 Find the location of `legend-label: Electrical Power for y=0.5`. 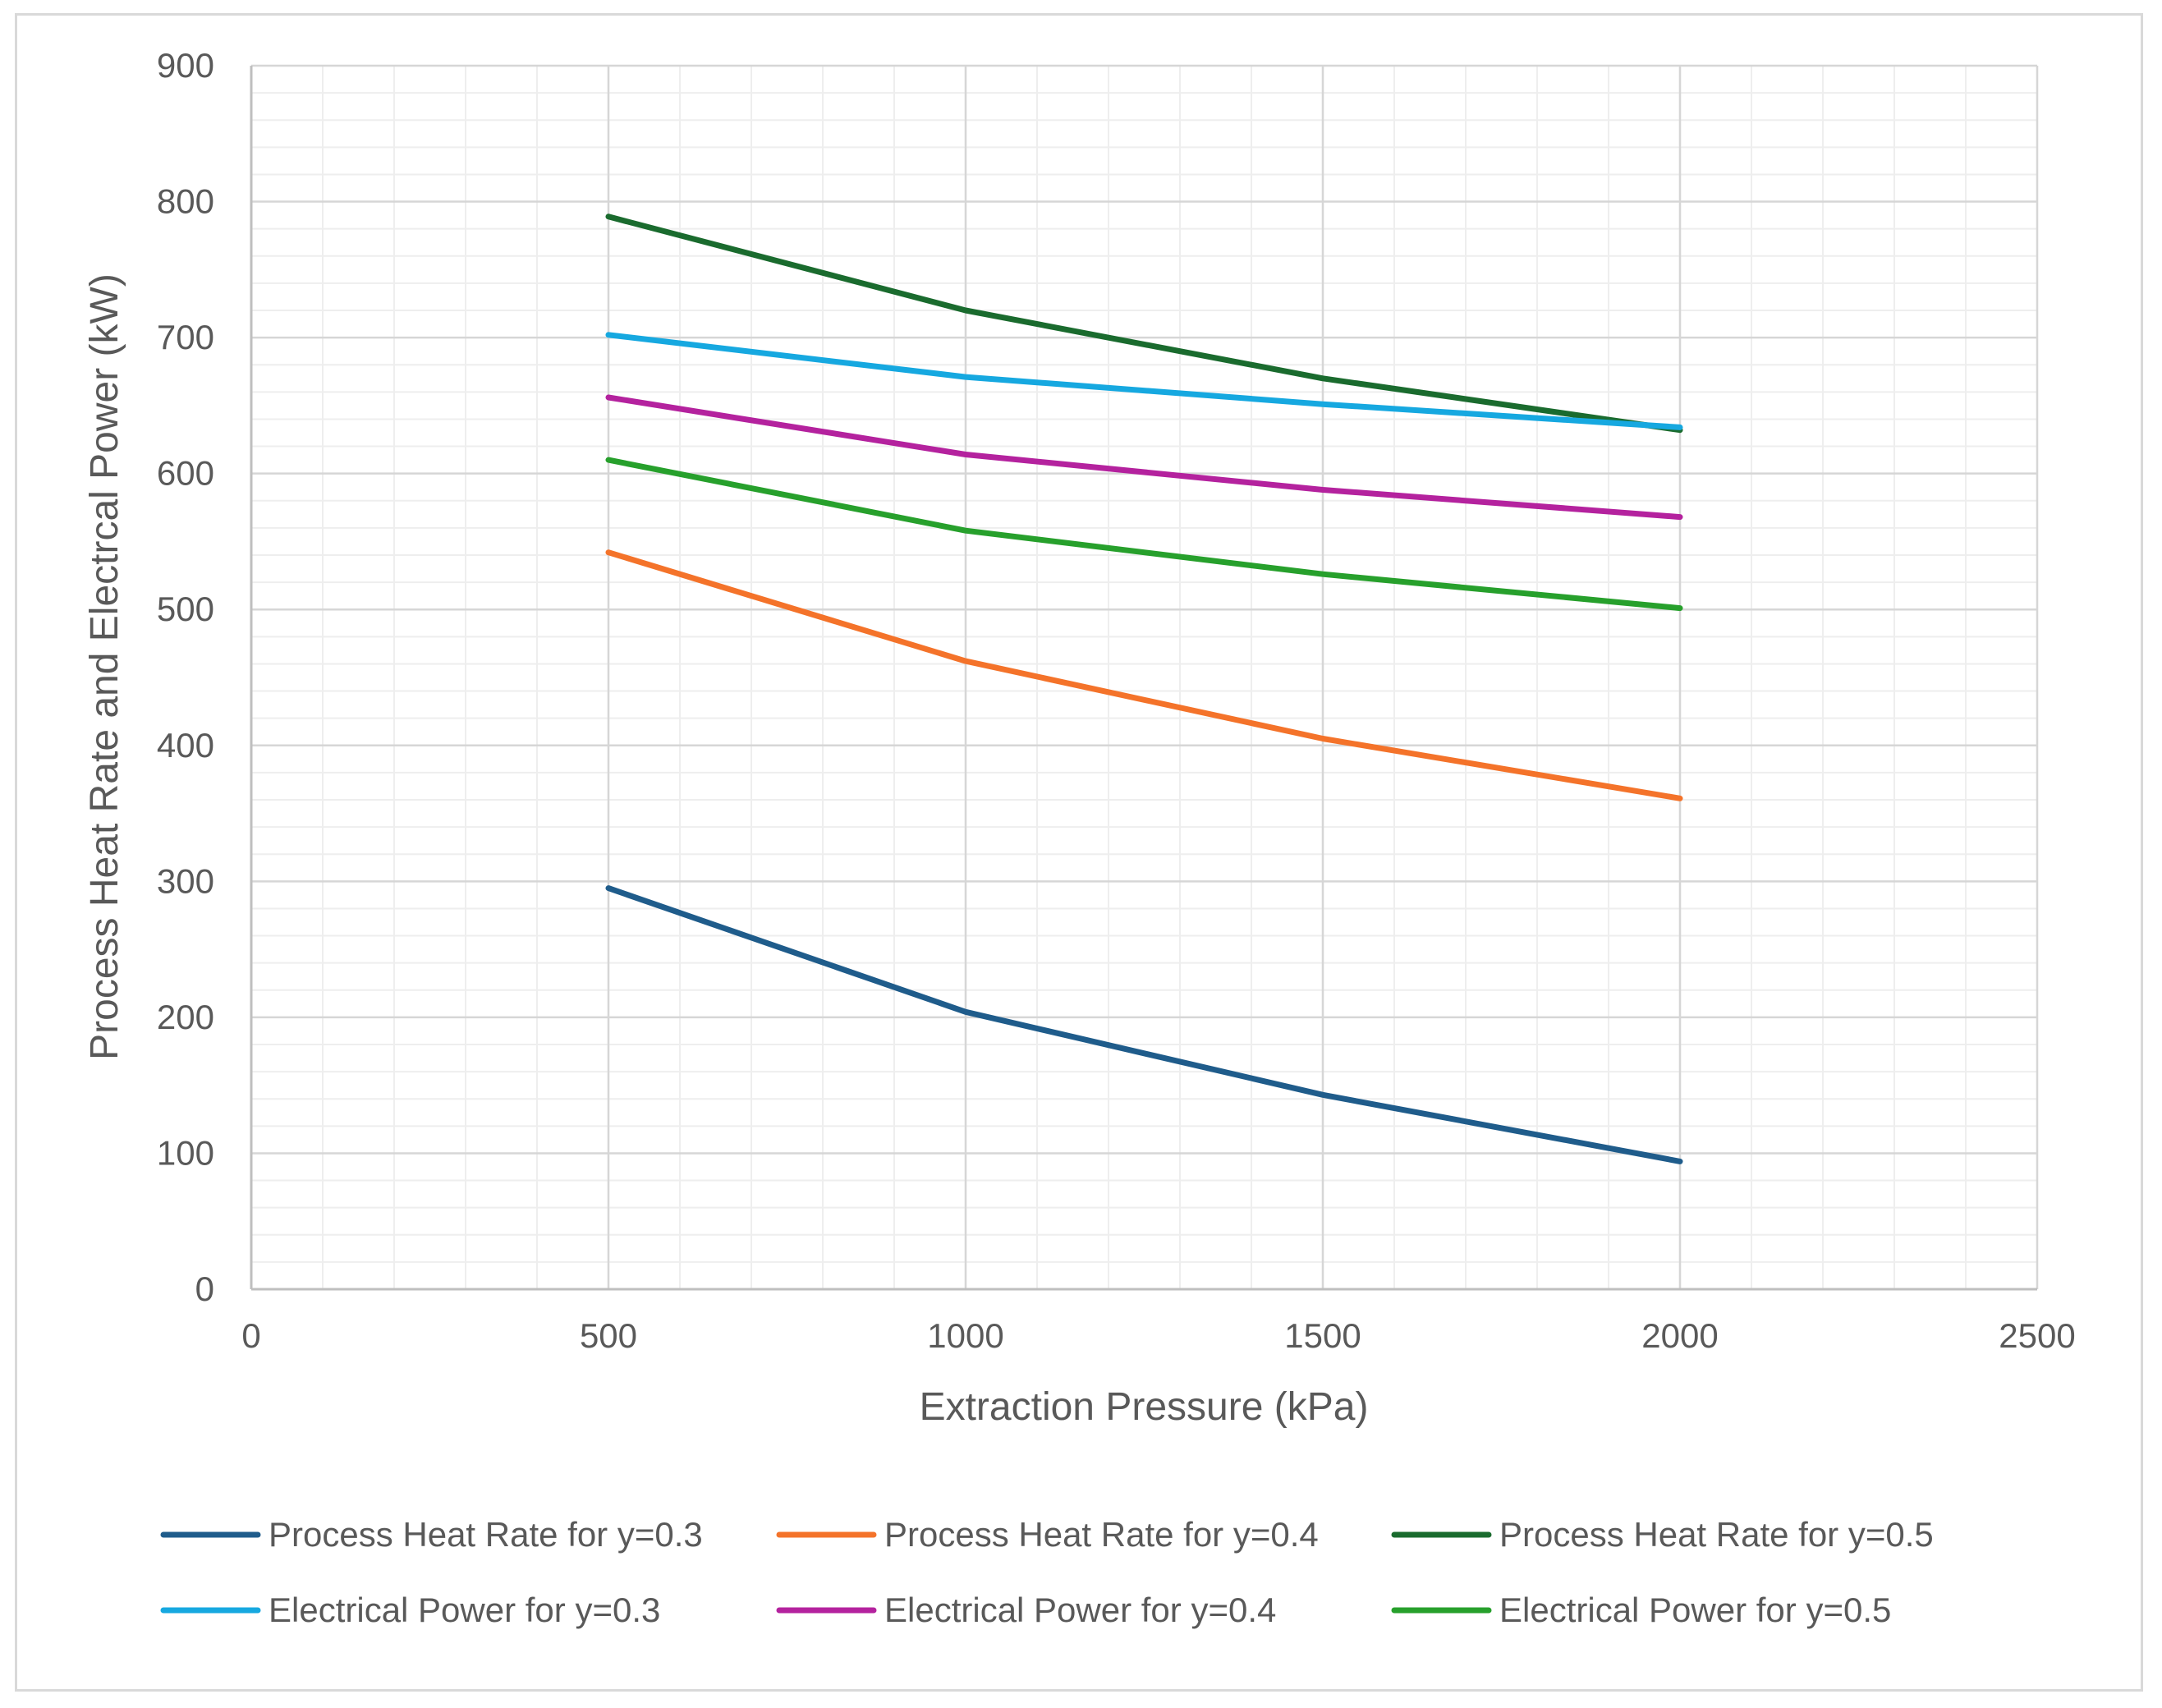

legend-label: Electrical Power for y=0.5 is located at coordinates (1695, 1610).